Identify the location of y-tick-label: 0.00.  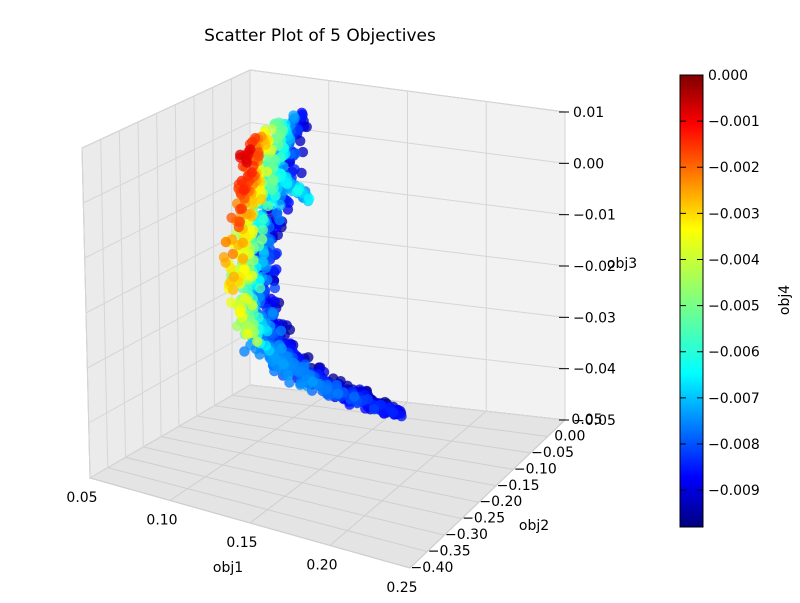
(569, 436).